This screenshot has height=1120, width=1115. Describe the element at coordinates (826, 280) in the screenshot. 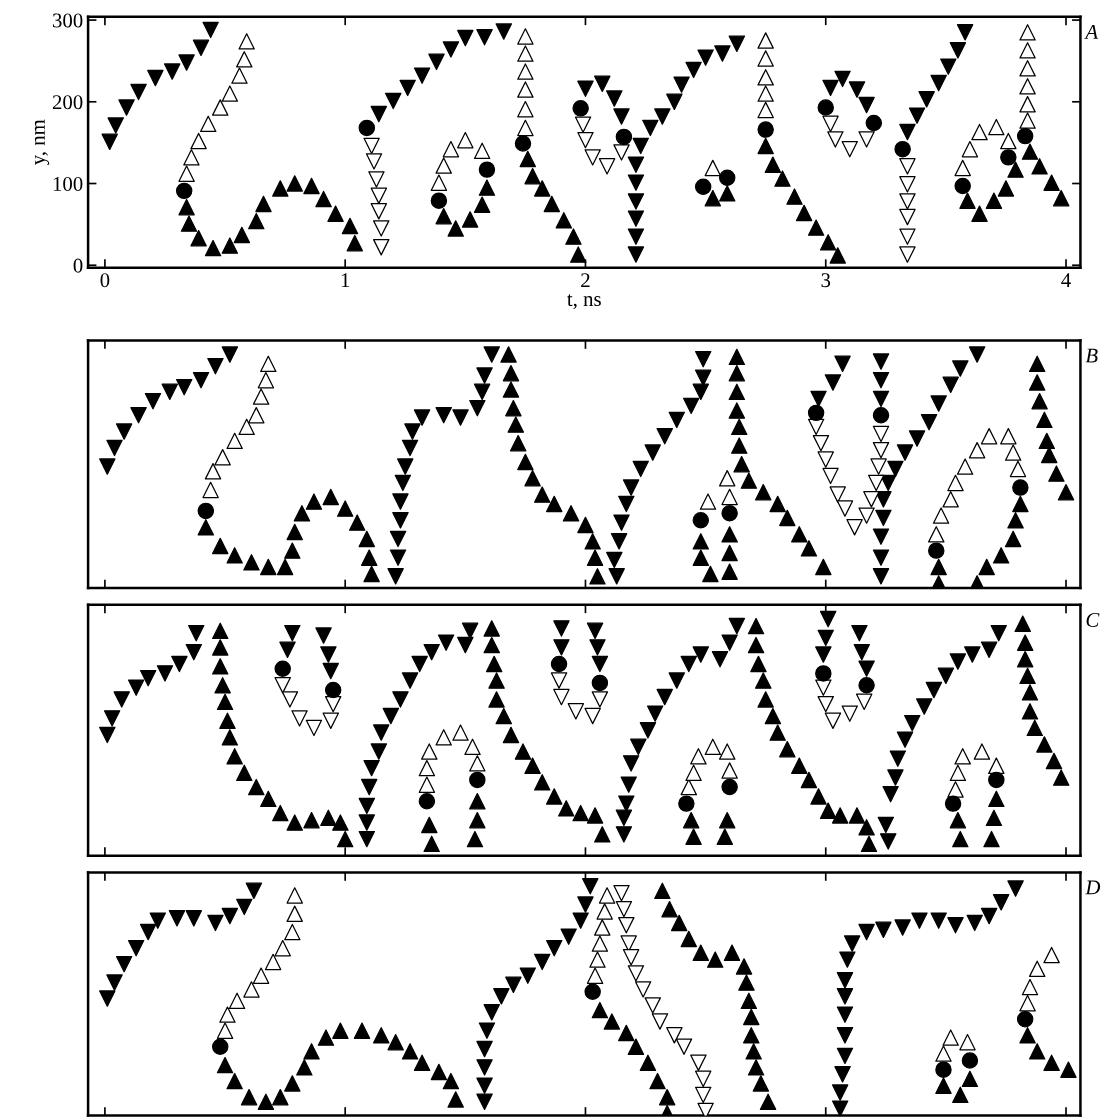

I see `x-tick-label: 3` at that location.